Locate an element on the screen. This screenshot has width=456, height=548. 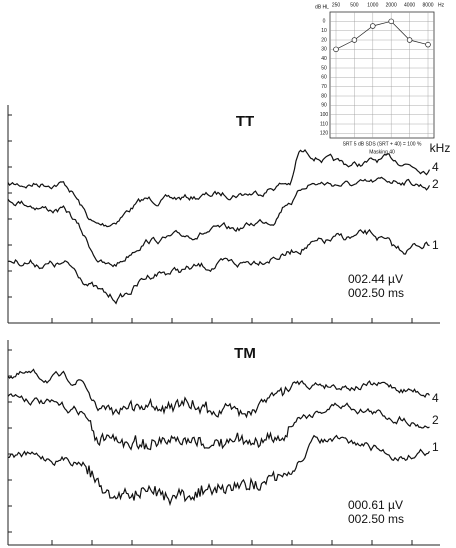
footer: SRT 5 dB SDS (SRT + 40) = 100 % is located at coordinates (382, 144).